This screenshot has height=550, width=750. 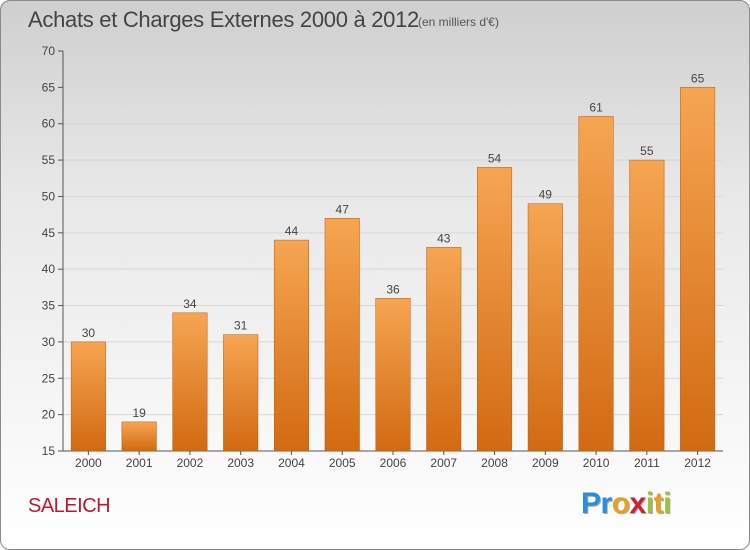 I want to click on y-tick-label: 20, so click(x=49, y=415).